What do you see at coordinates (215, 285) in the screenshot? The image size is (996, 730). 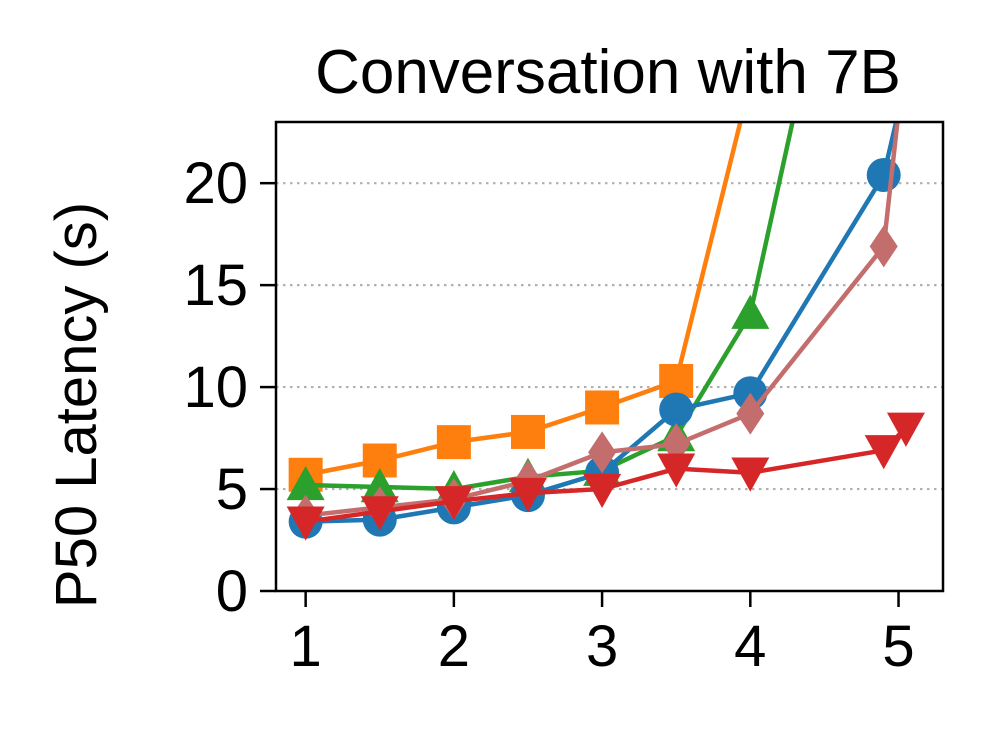 I see `y-tick-label: 15` at bounding box center [215, 285].